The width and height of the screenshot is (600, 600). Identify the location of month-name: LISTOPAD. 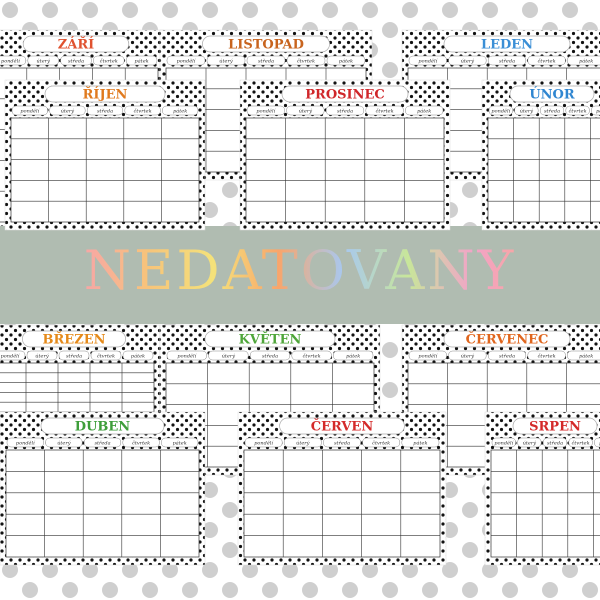
(266, 45).